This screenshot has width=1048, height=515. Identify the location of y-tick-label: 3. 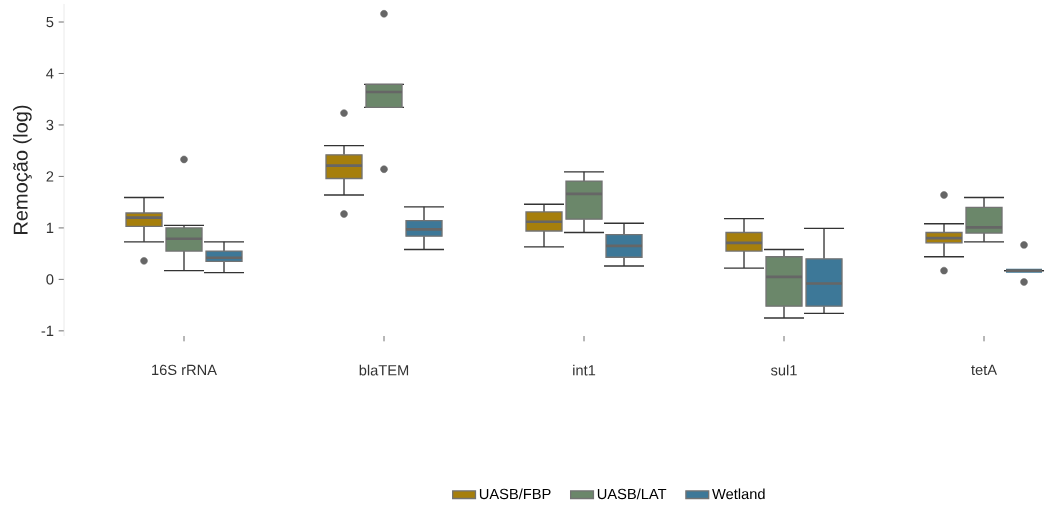
(50, 125).